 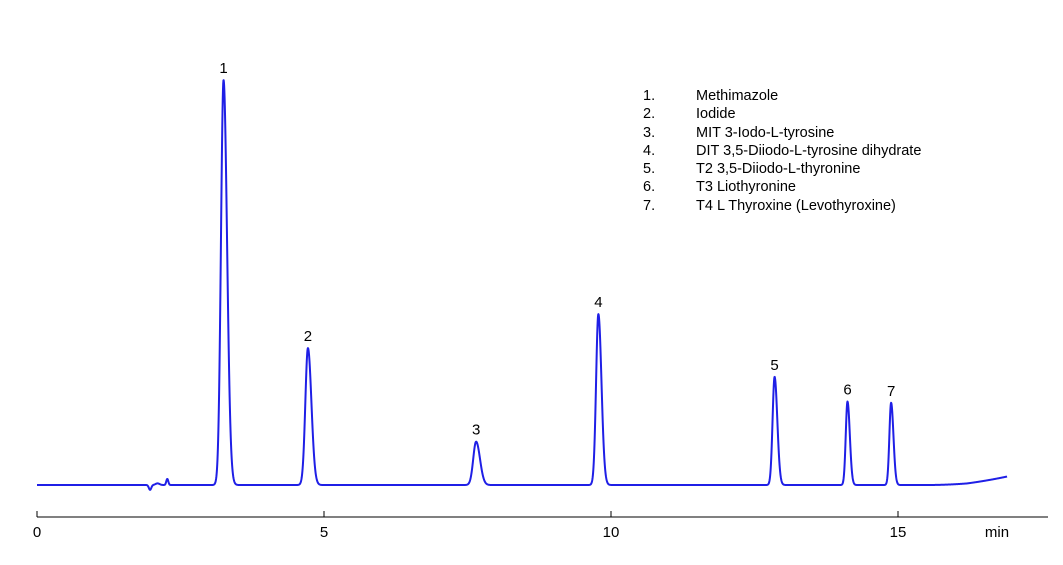 I want to click on legend-number: 1., so click(x=649, y=96).